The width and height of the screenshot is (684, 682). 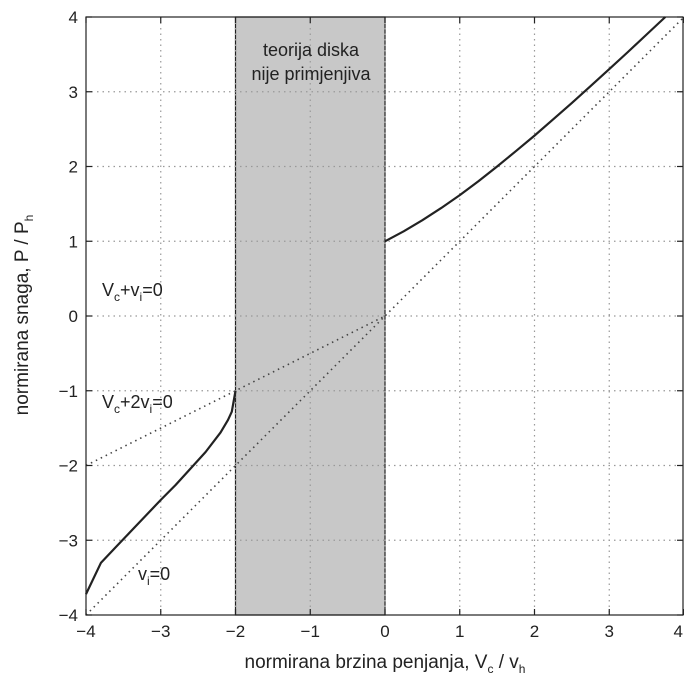 I want to click on x-tick-label: −1, so click(x=310, y=631).